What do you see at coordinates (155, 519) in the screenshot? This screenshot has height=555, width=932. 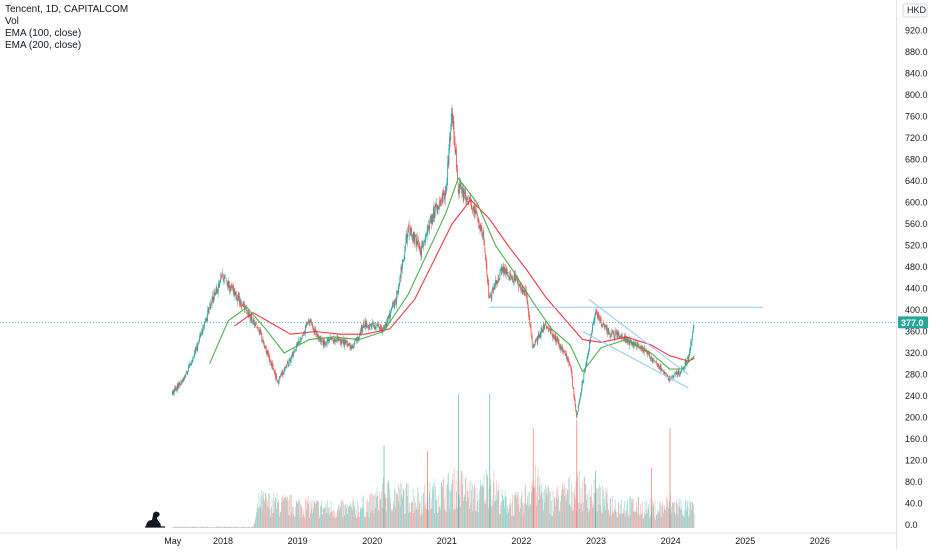 I see `tradingview-logo-icon` at bounding box center [155, 519].